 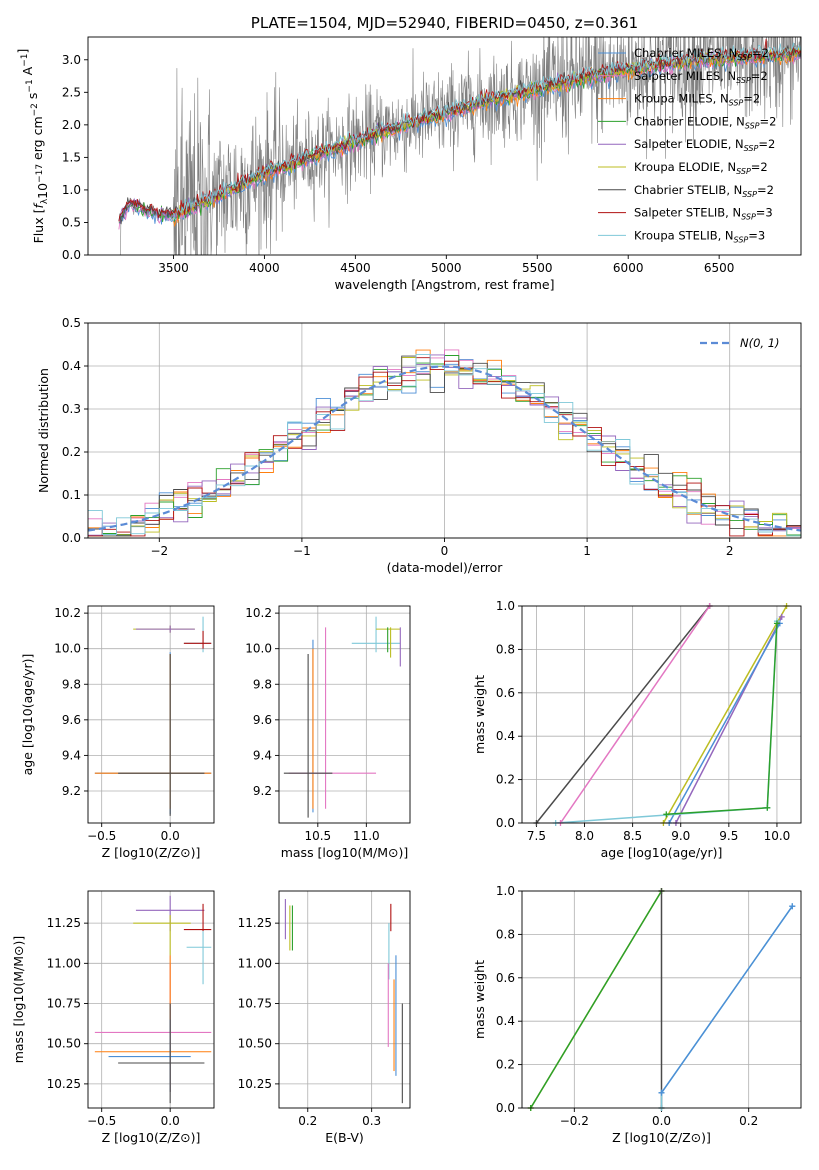 I want to click on y-axis-label-part: −2, so click(x=35, y=109).